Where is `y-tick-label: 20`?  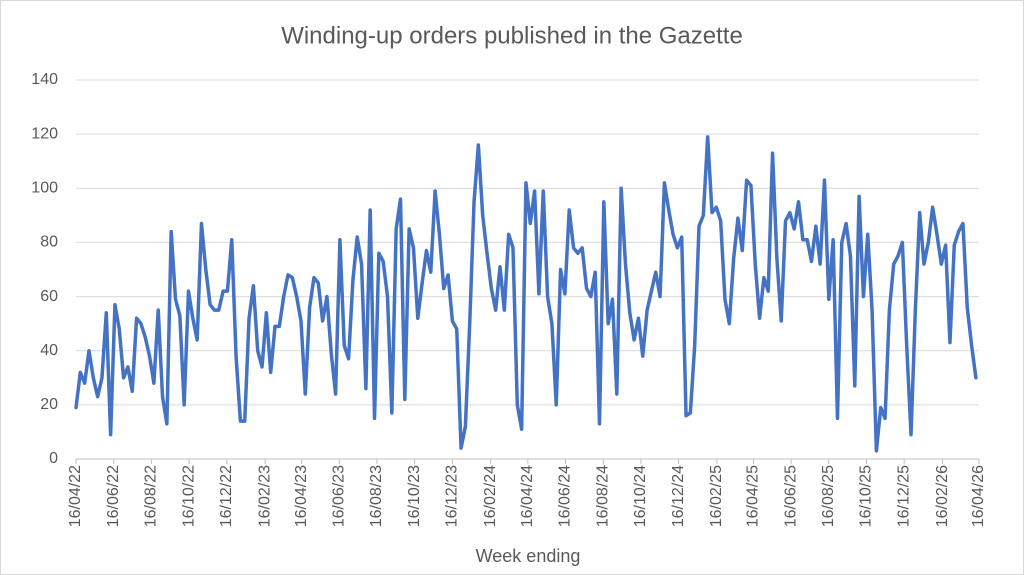
y-tick-label: 20 is located at coordinates (49, 404).